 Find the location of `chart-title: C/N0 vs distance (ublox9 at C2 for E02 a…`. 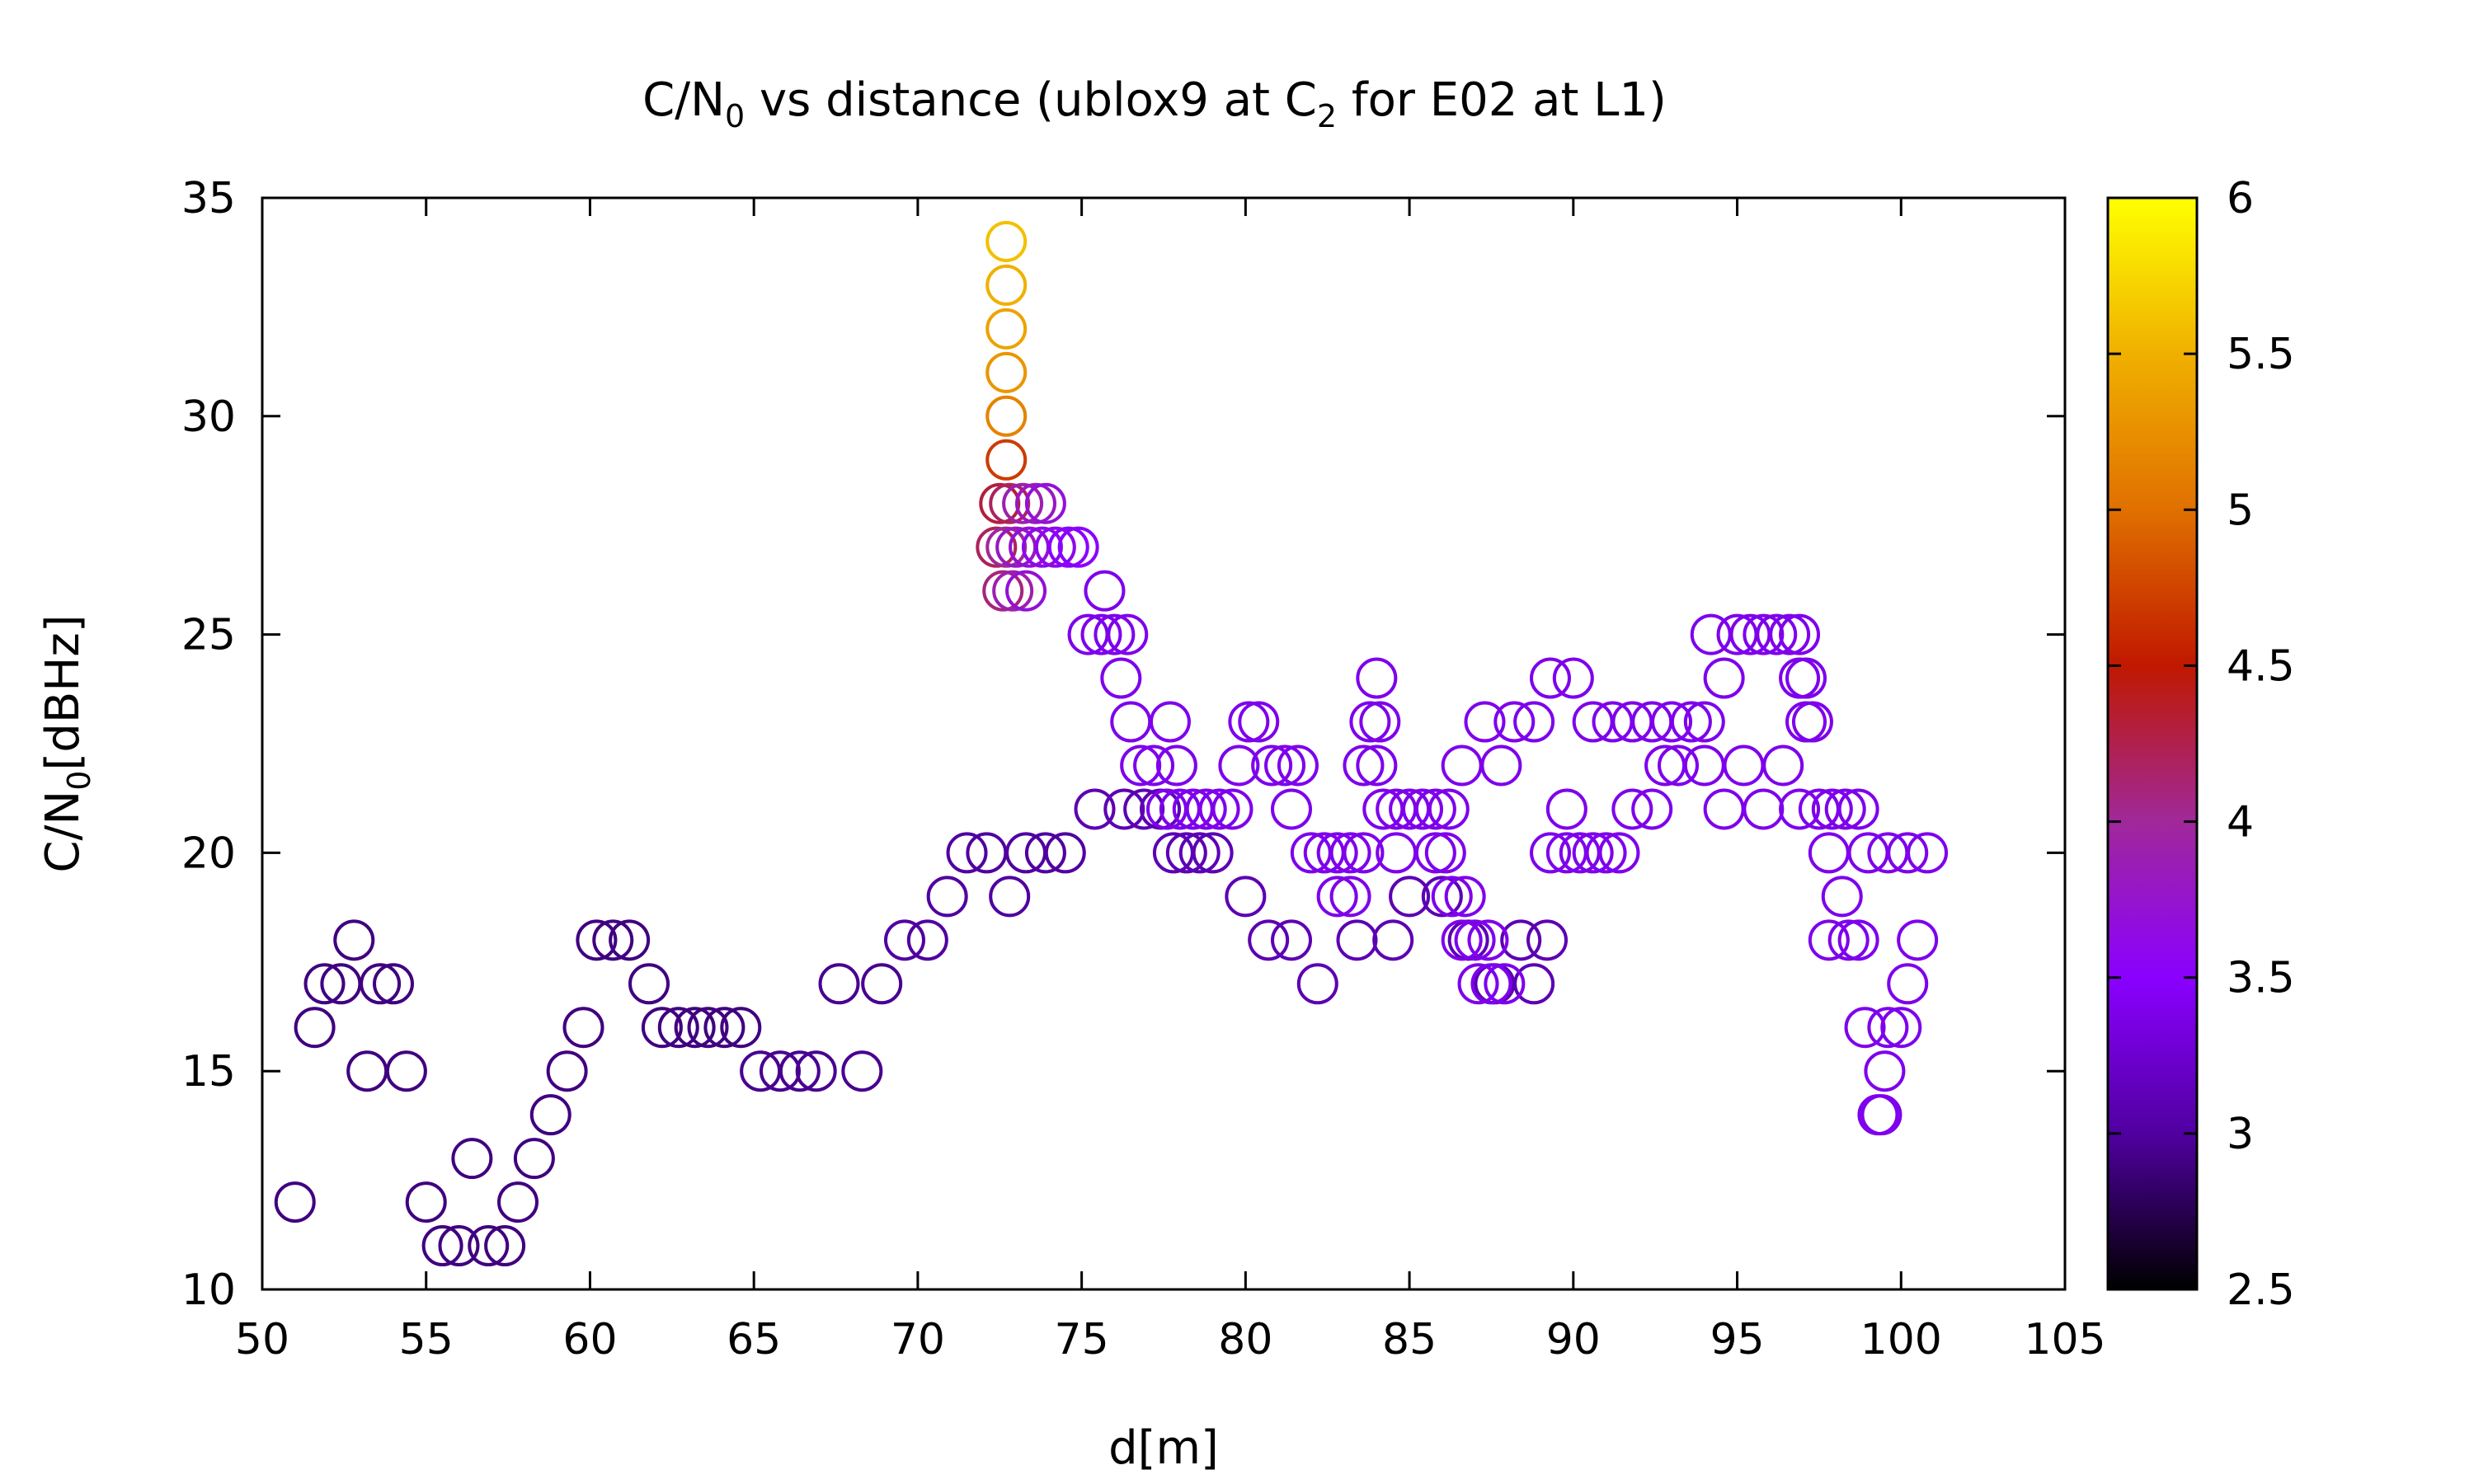

chart-title: C/N0 vs distance (ublox9 at C2 for E02 a… is located at coordinates (1154, 103).